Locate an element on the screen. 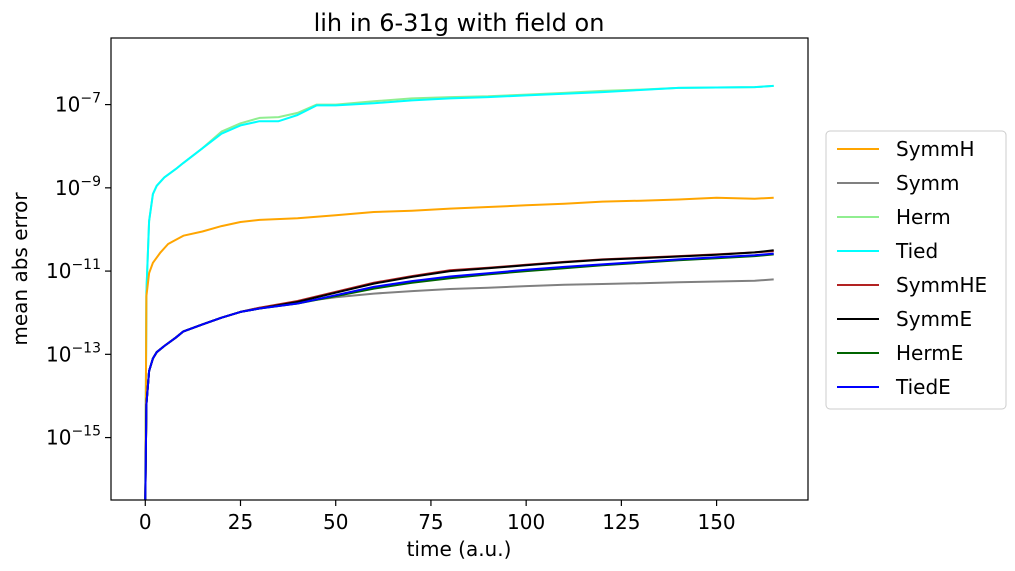 This screenshot has height=571, width=1015. x-tick-label: 125 is located at coordinates (621, 522).